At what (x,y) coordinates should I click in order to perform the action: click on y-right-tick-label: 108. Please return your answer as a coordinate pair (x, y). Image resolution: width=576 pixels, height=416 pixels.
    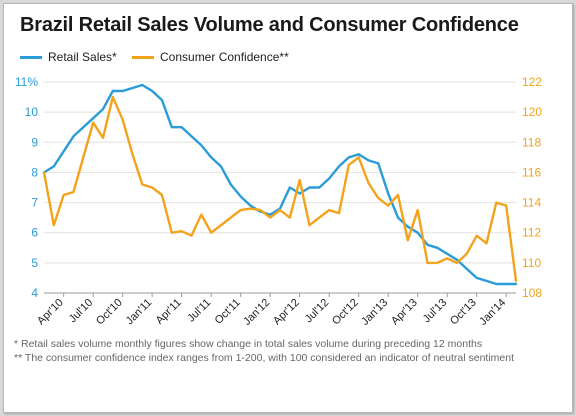
    Looking at the image, I should click on (532, 293).